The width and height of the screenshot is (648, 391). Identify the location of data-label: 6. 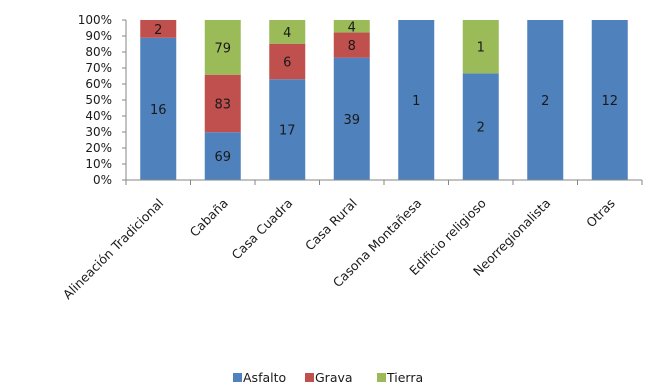
(287, 62).